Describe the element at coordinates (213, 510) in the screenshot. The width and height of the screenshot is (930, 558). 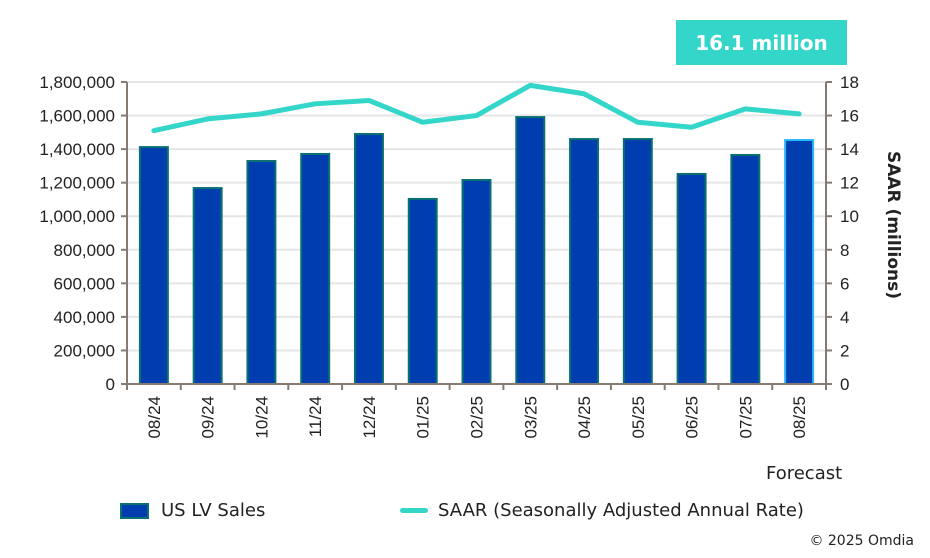
I see `legend-label: US LV Sales` at that location.